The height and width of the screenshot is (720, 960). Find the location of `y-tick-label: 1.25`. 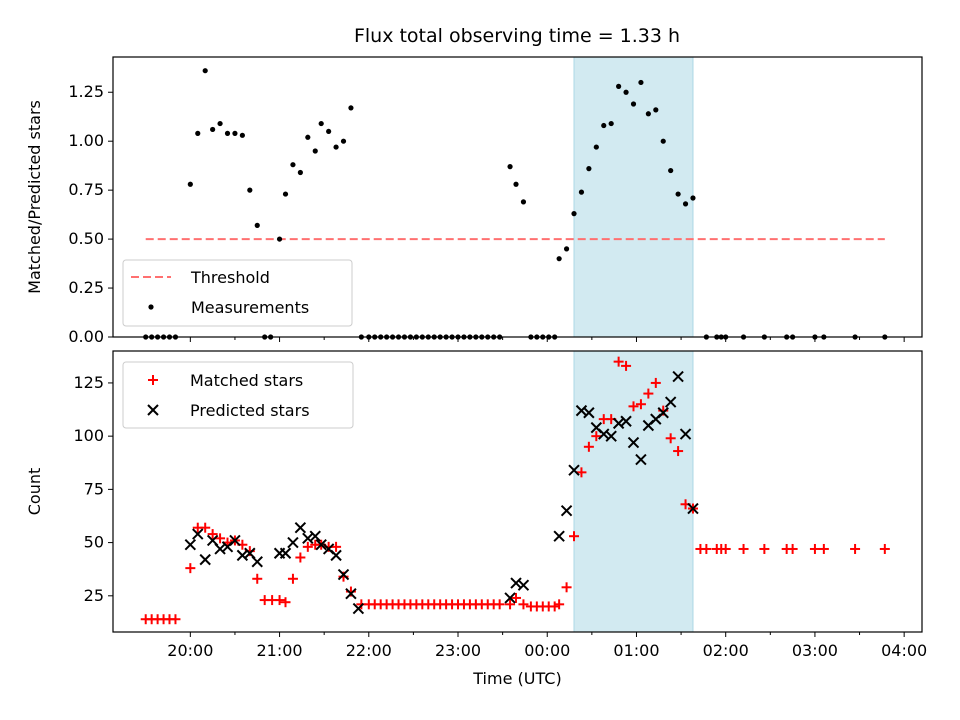

y-tick-label: 1.25 is located at coordinates (86, 91).